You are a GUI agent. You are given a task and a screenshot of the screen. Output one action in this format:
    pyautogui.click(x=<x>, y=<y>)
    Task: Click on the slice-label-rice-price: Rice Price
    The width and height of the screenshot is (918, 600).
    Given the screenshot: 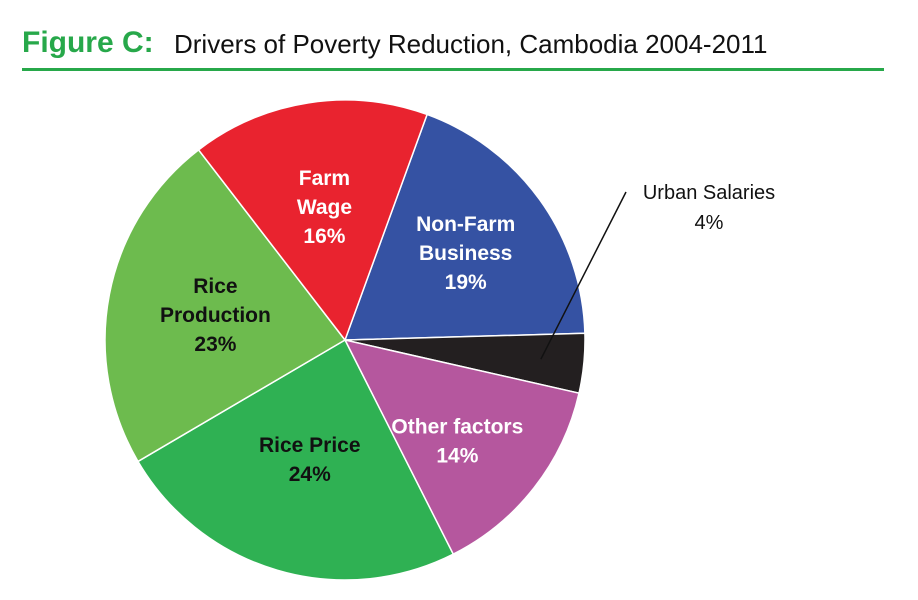 What is the action you would take?
    pyautogui.click(x=310, y=445)
    